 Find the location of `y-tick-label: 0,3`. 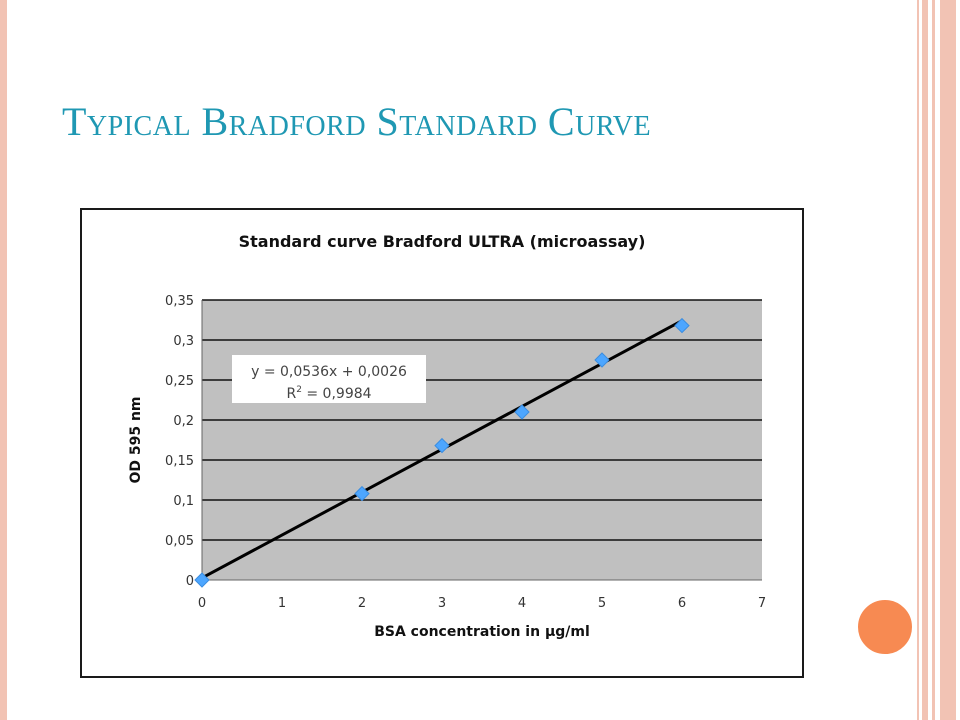

y-tick-label: 0,3 is located at coordinates (183, 341).